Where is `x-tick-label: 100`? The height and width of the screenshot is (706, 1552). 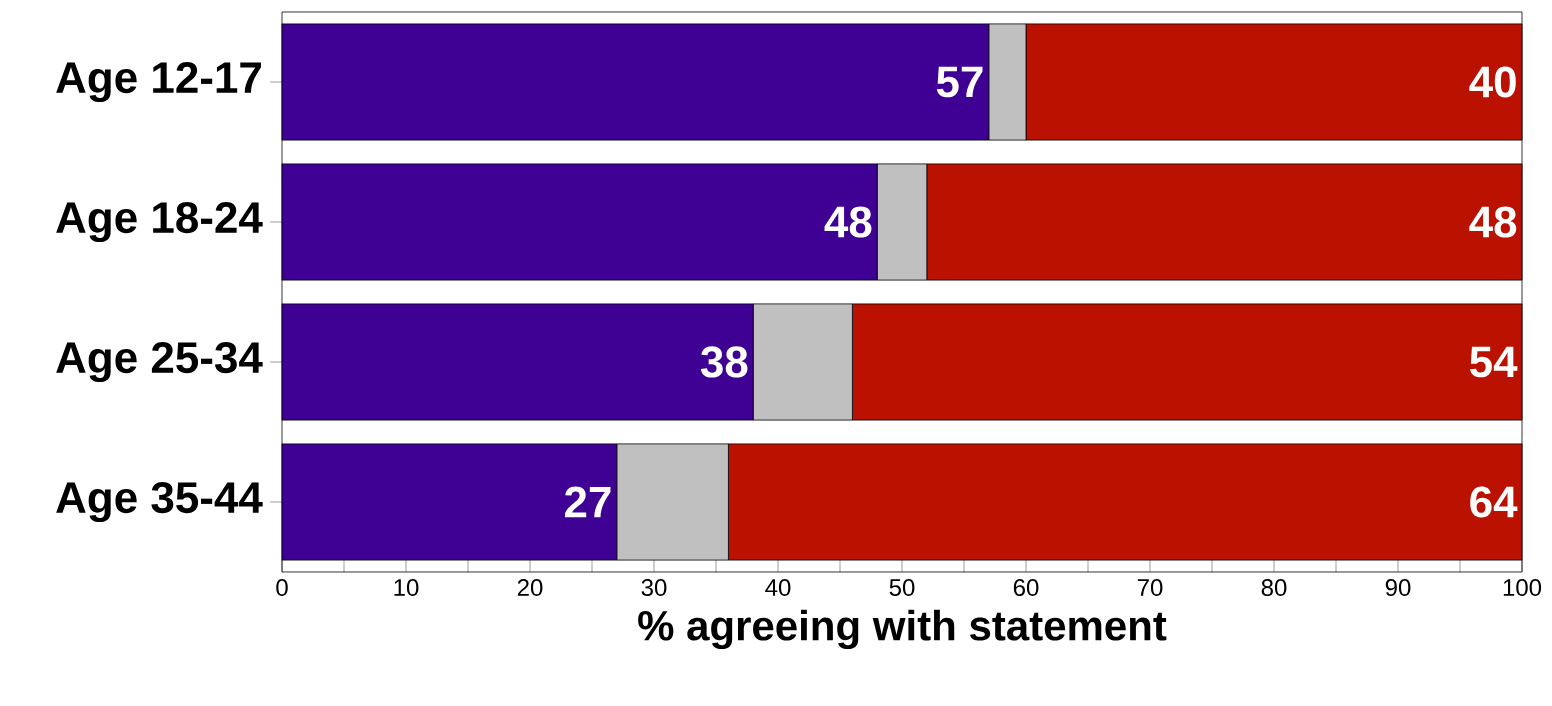 x-tick-label: 100 is located at coordinates (1522, 588).